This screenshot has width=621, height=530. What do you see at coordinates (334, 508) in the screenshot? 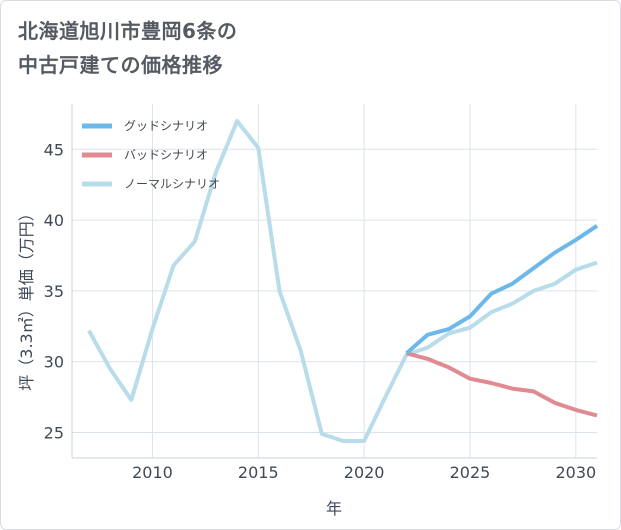
I see `x-axis-title: 年` at bounding box center [334, 508].